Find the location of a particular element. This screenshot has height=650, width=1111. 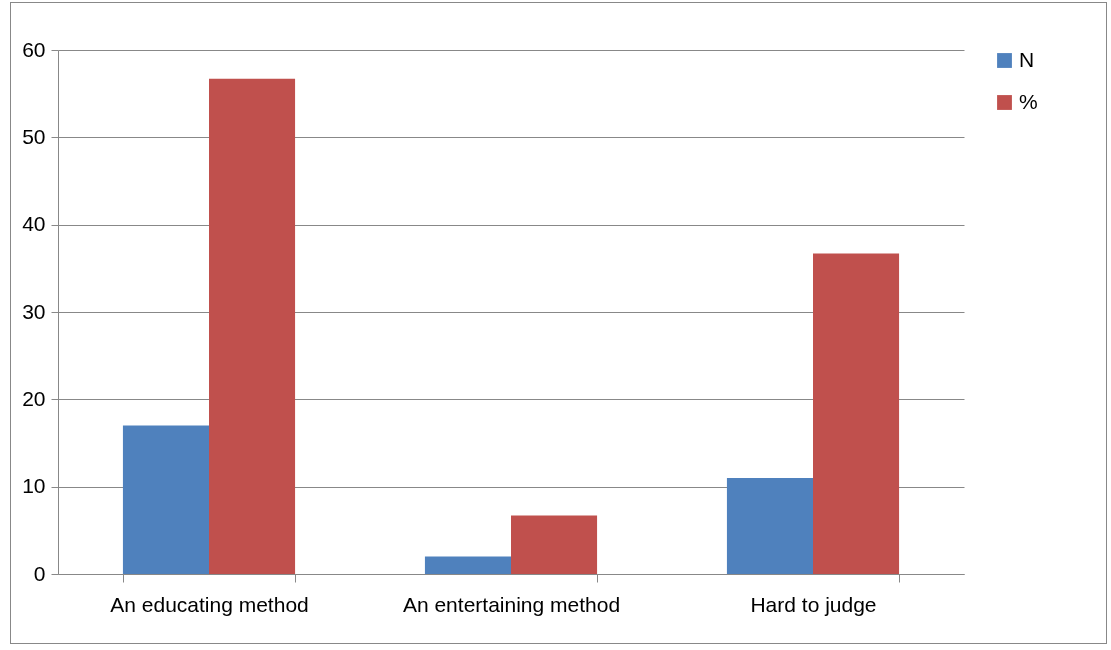

legend-label: N is located at coordinates (1027, 59).